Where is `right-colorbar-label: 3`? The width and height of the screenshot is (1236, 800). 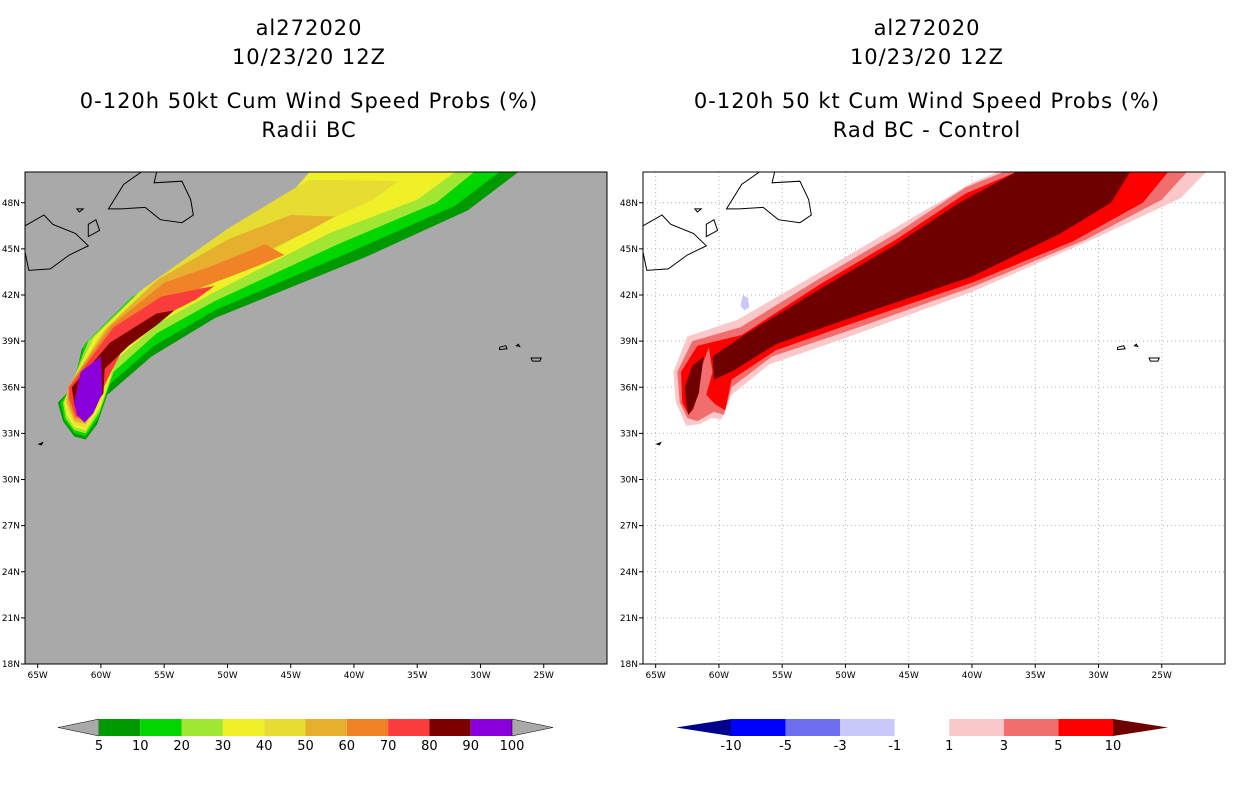 right-colorbar-label: 3 is located at coordinates (1004, 746).